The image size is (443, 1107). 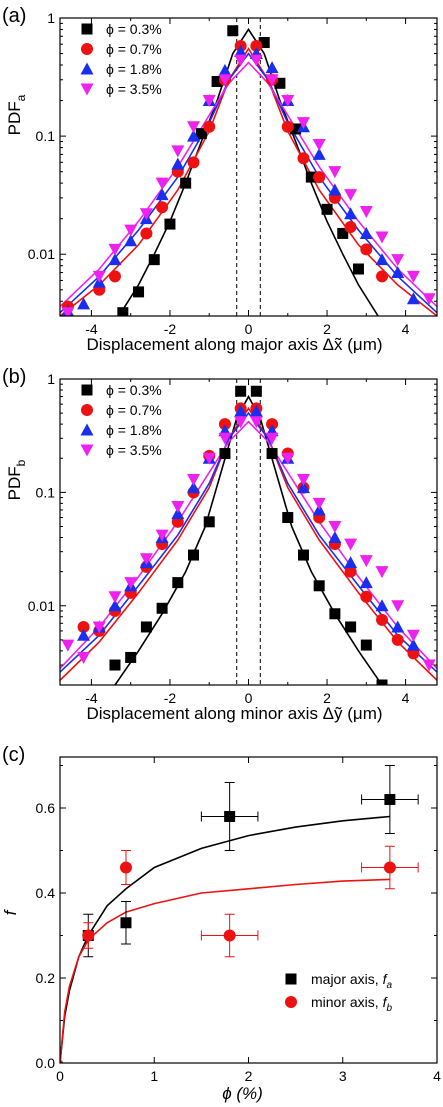 I want to click on legend-label: ϕ = 0.3%, so click(x=134, y=29).